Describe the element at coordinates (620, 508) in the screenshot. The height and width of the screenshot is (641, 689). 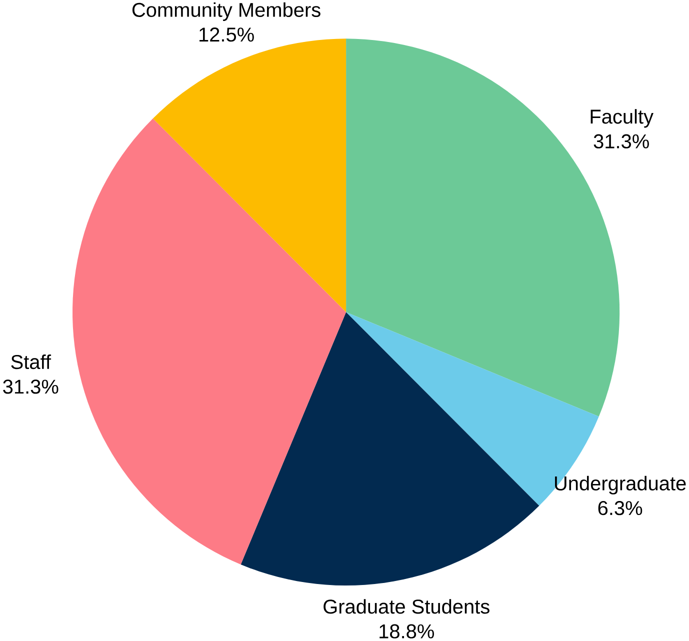
I see `data-label: 6.3%` at that location.